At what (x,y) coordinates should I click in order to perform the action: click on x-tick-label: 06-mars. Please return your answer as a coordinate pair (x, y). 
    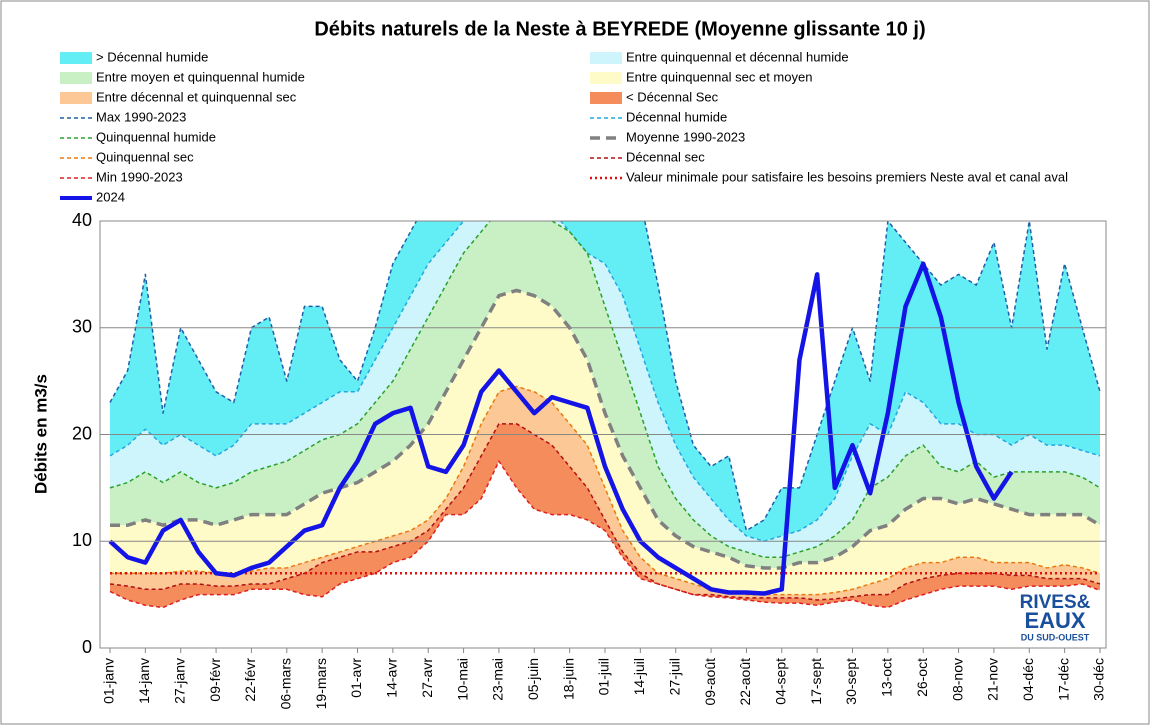
    Looking at the image, I should click on (285, 683).